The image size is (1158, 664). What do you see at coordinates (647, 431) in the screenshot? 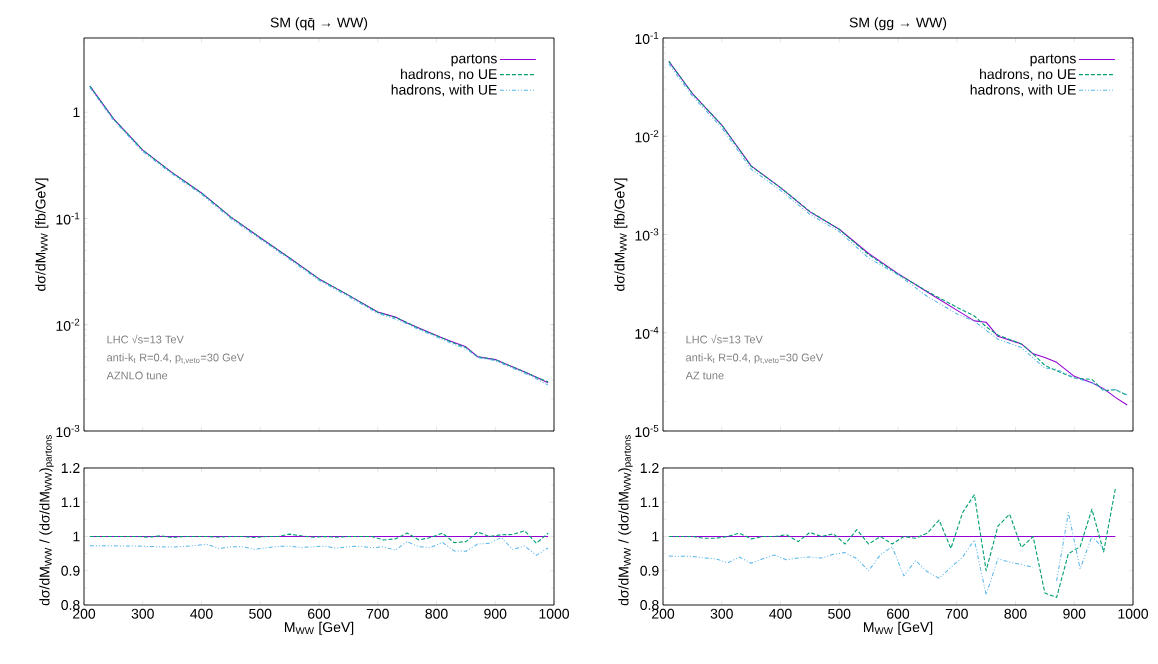
I see `y-tick-label: 10$^{-5}$` at bounding box center [647, 431].